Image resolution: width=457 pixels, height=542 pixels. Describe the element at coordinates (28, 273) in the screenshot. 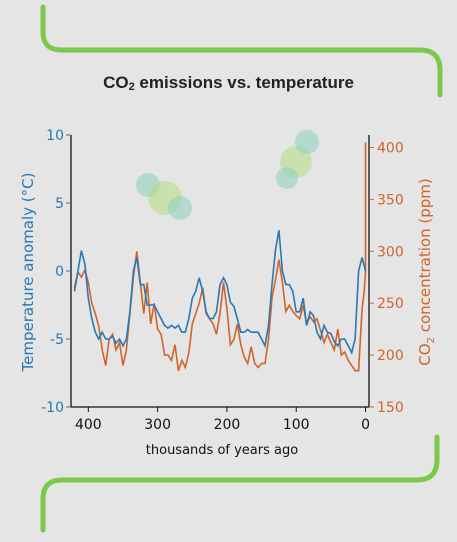

I see `left-axis-label: Temperature anomaly (°C)` at that location.